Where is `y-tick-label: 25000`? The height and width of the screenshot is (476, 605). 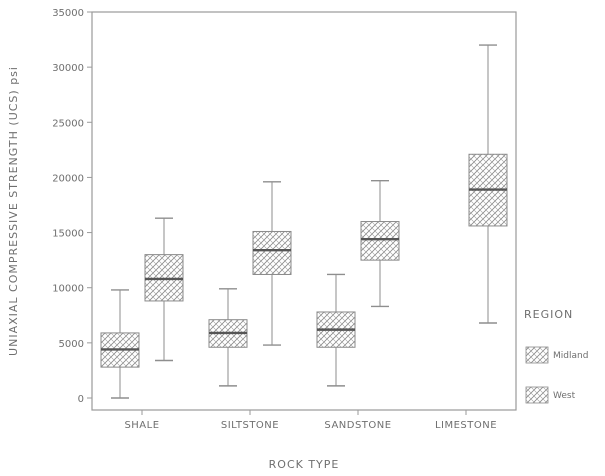 y-tick-label: 25000 is located at coordinates (68, 123).